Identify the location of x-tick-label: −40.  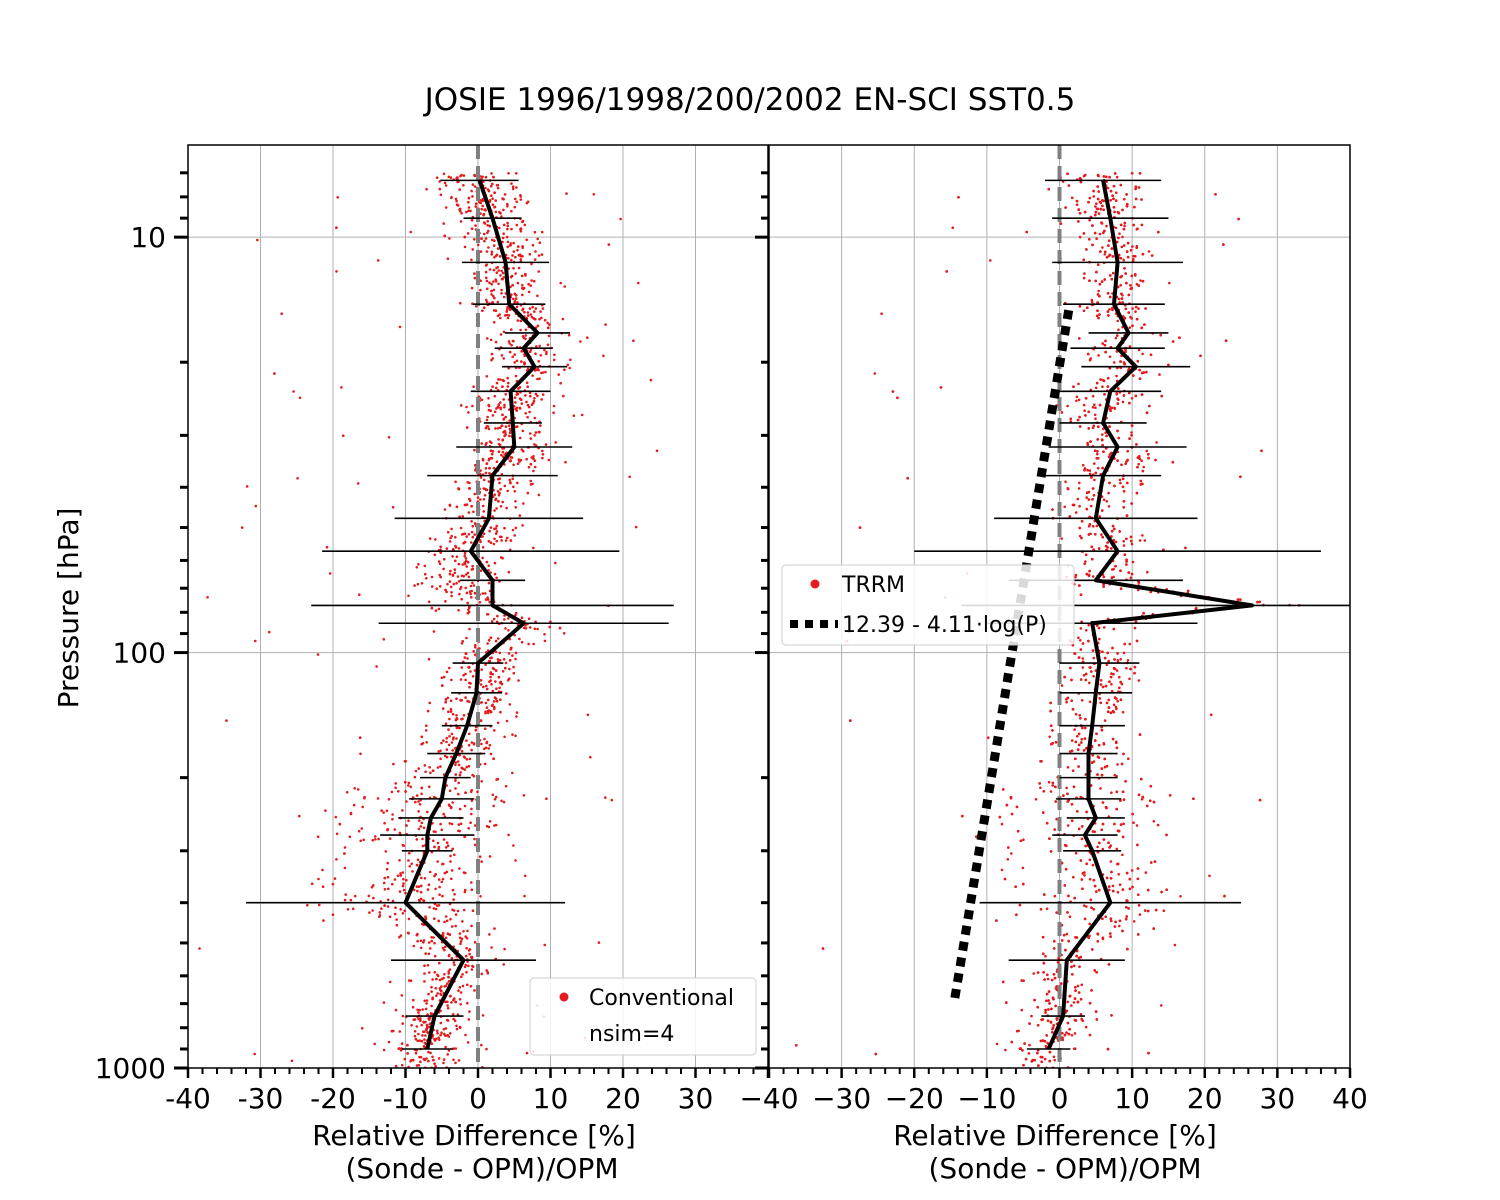
(768, 1098).